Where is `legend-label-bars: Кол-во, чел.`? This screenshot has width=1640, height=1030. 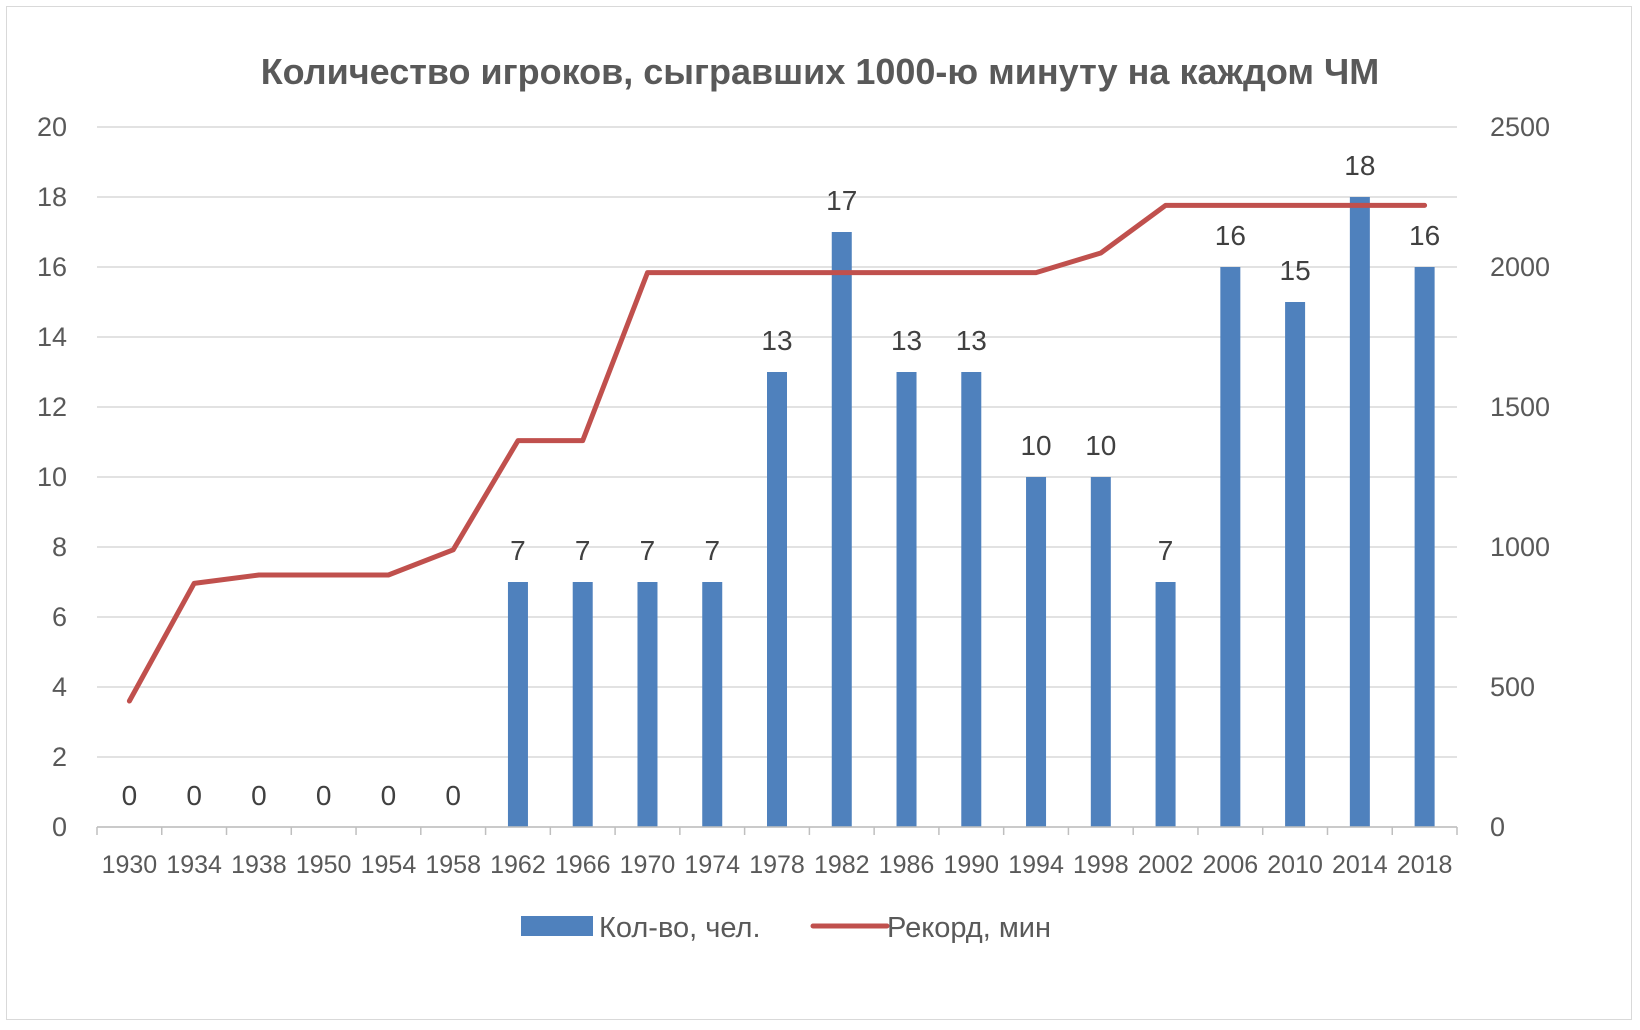 legend-label-bars: Кол-во, чел. is located at coordinates (680, 928).